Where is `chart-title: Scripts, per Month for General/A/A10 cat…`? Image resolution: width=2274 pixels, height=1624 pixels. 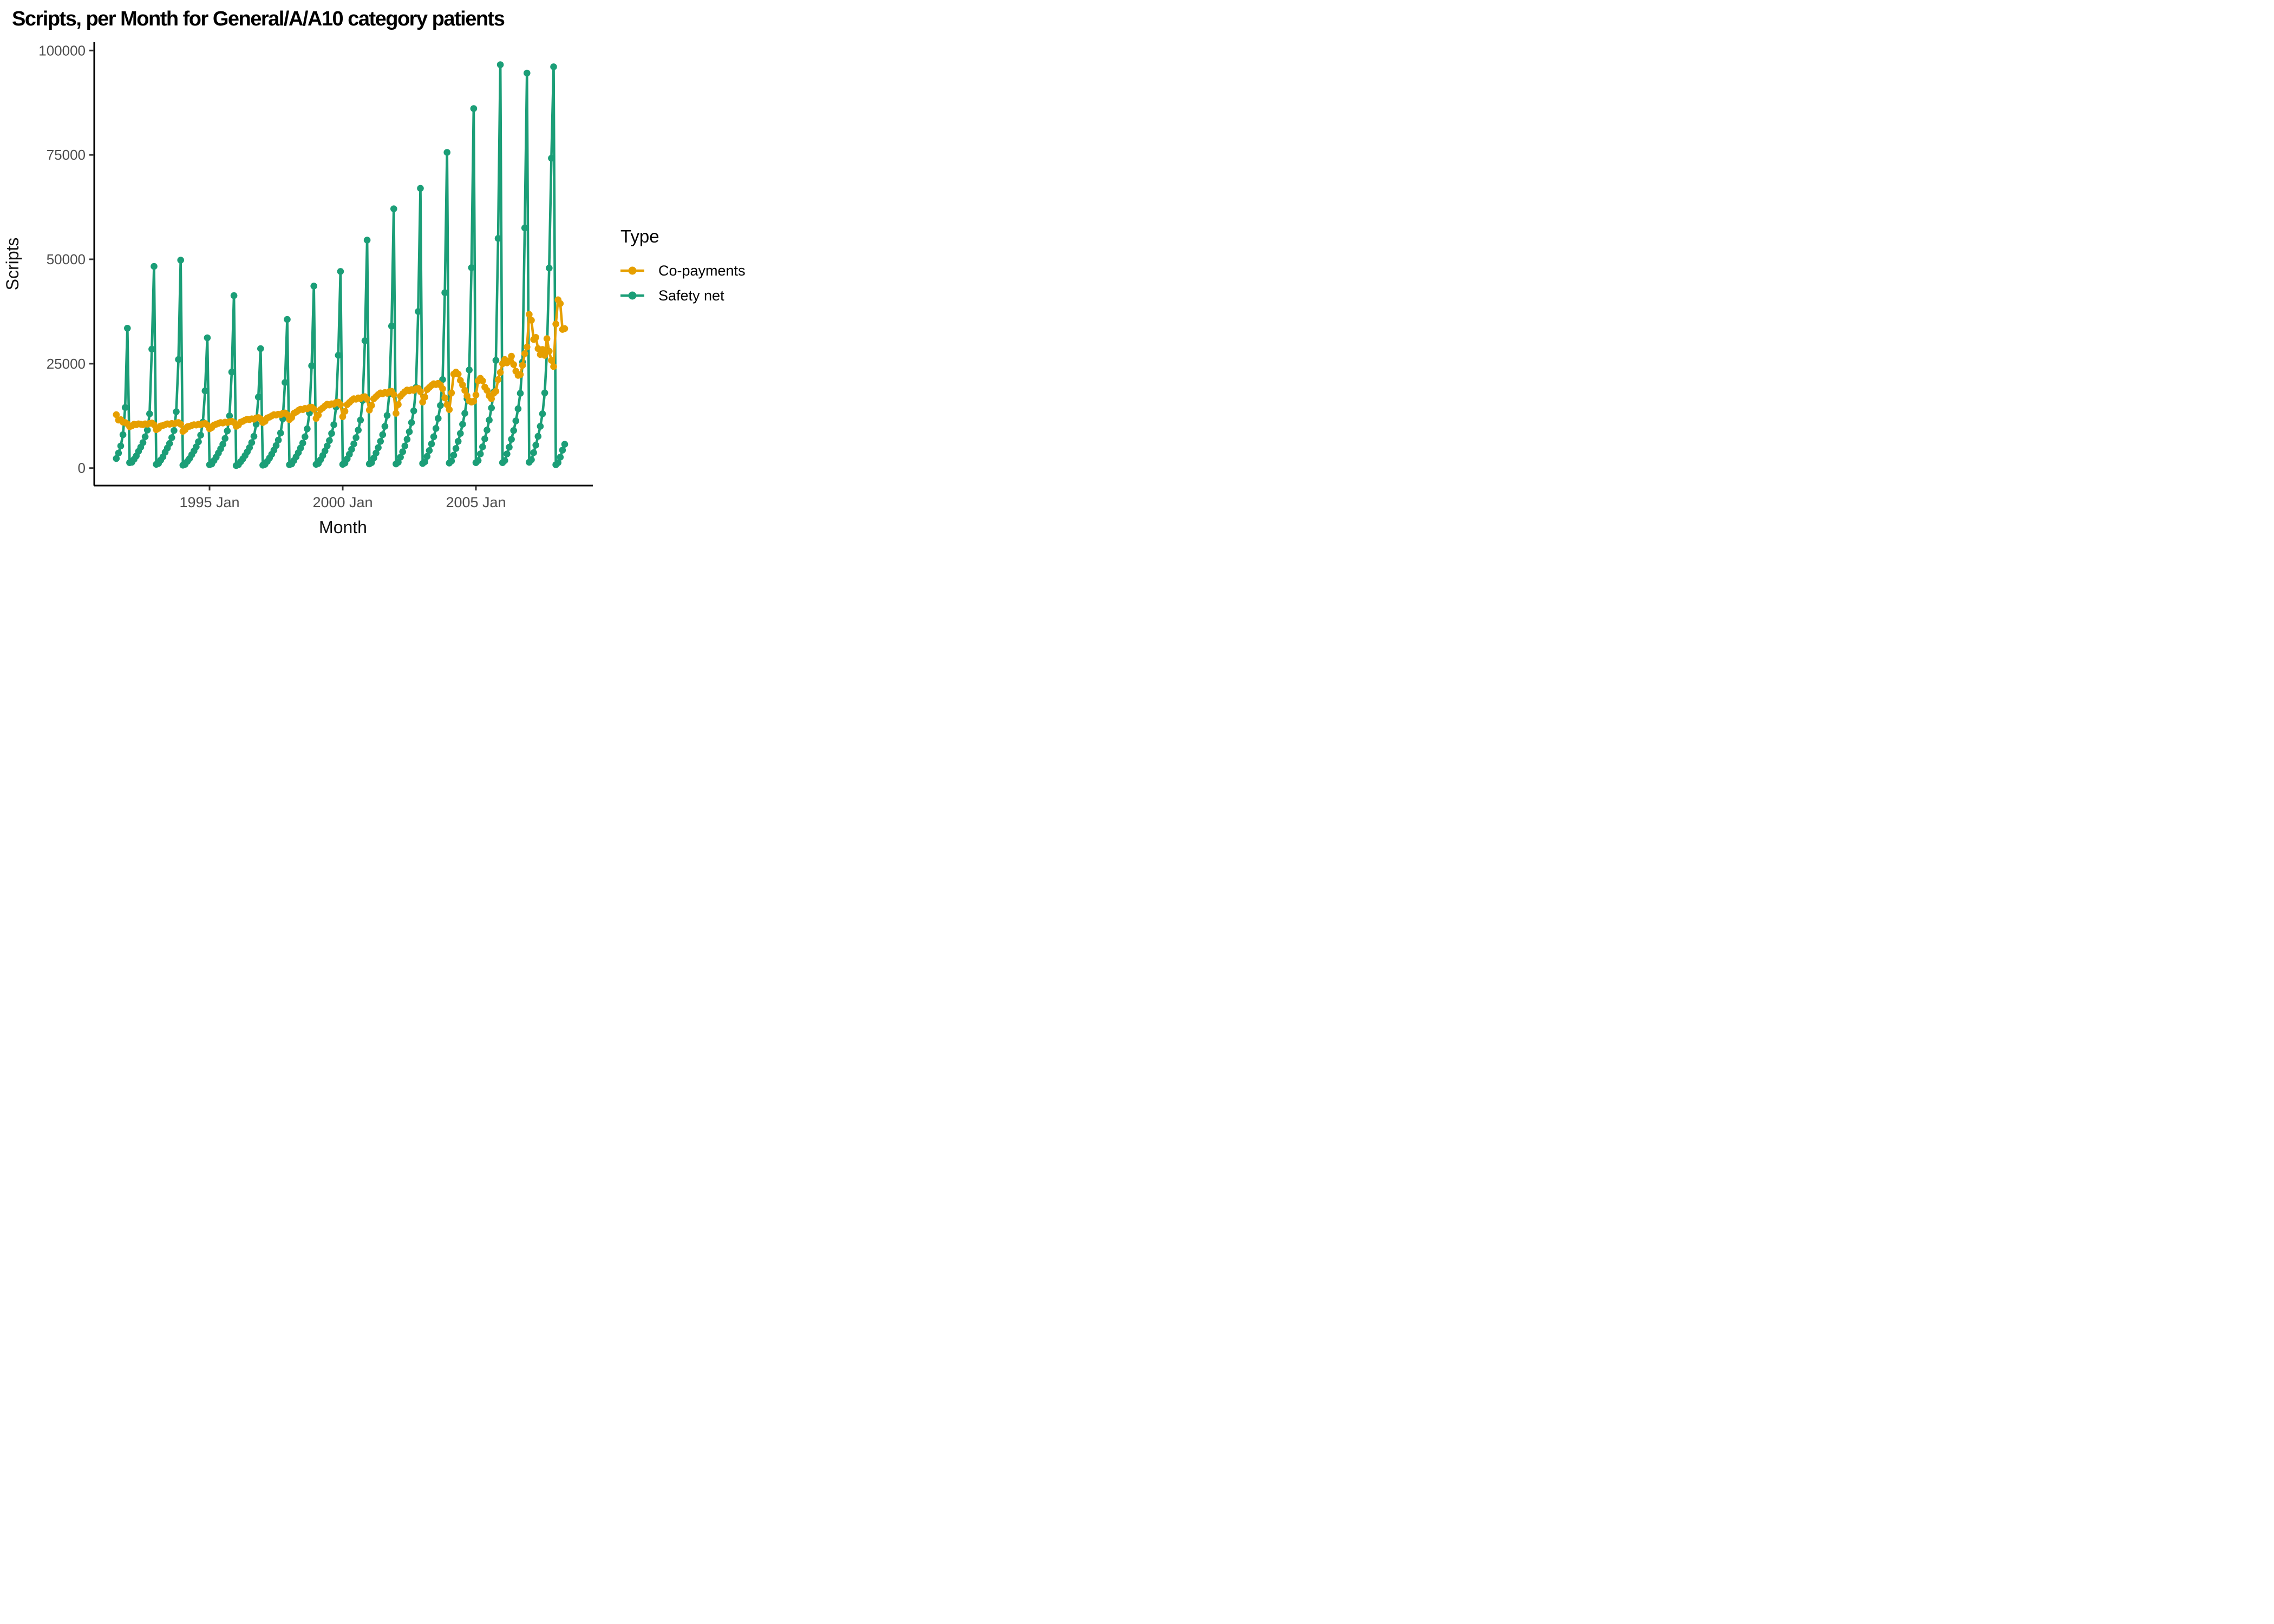
chart-title: Scripts, per Month for General/A/A10 cat… is located at coordinates (259, 19).